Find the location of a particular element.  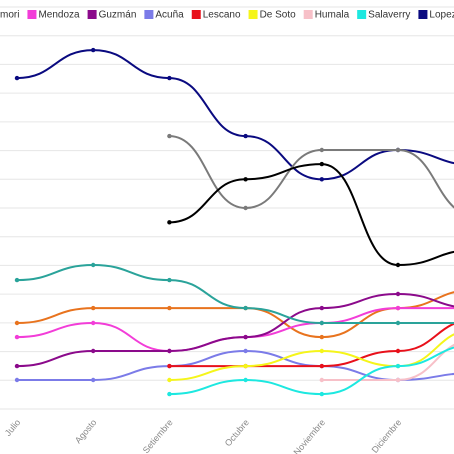

x-tick-label: Agosto is located at coordinates (86, 431).